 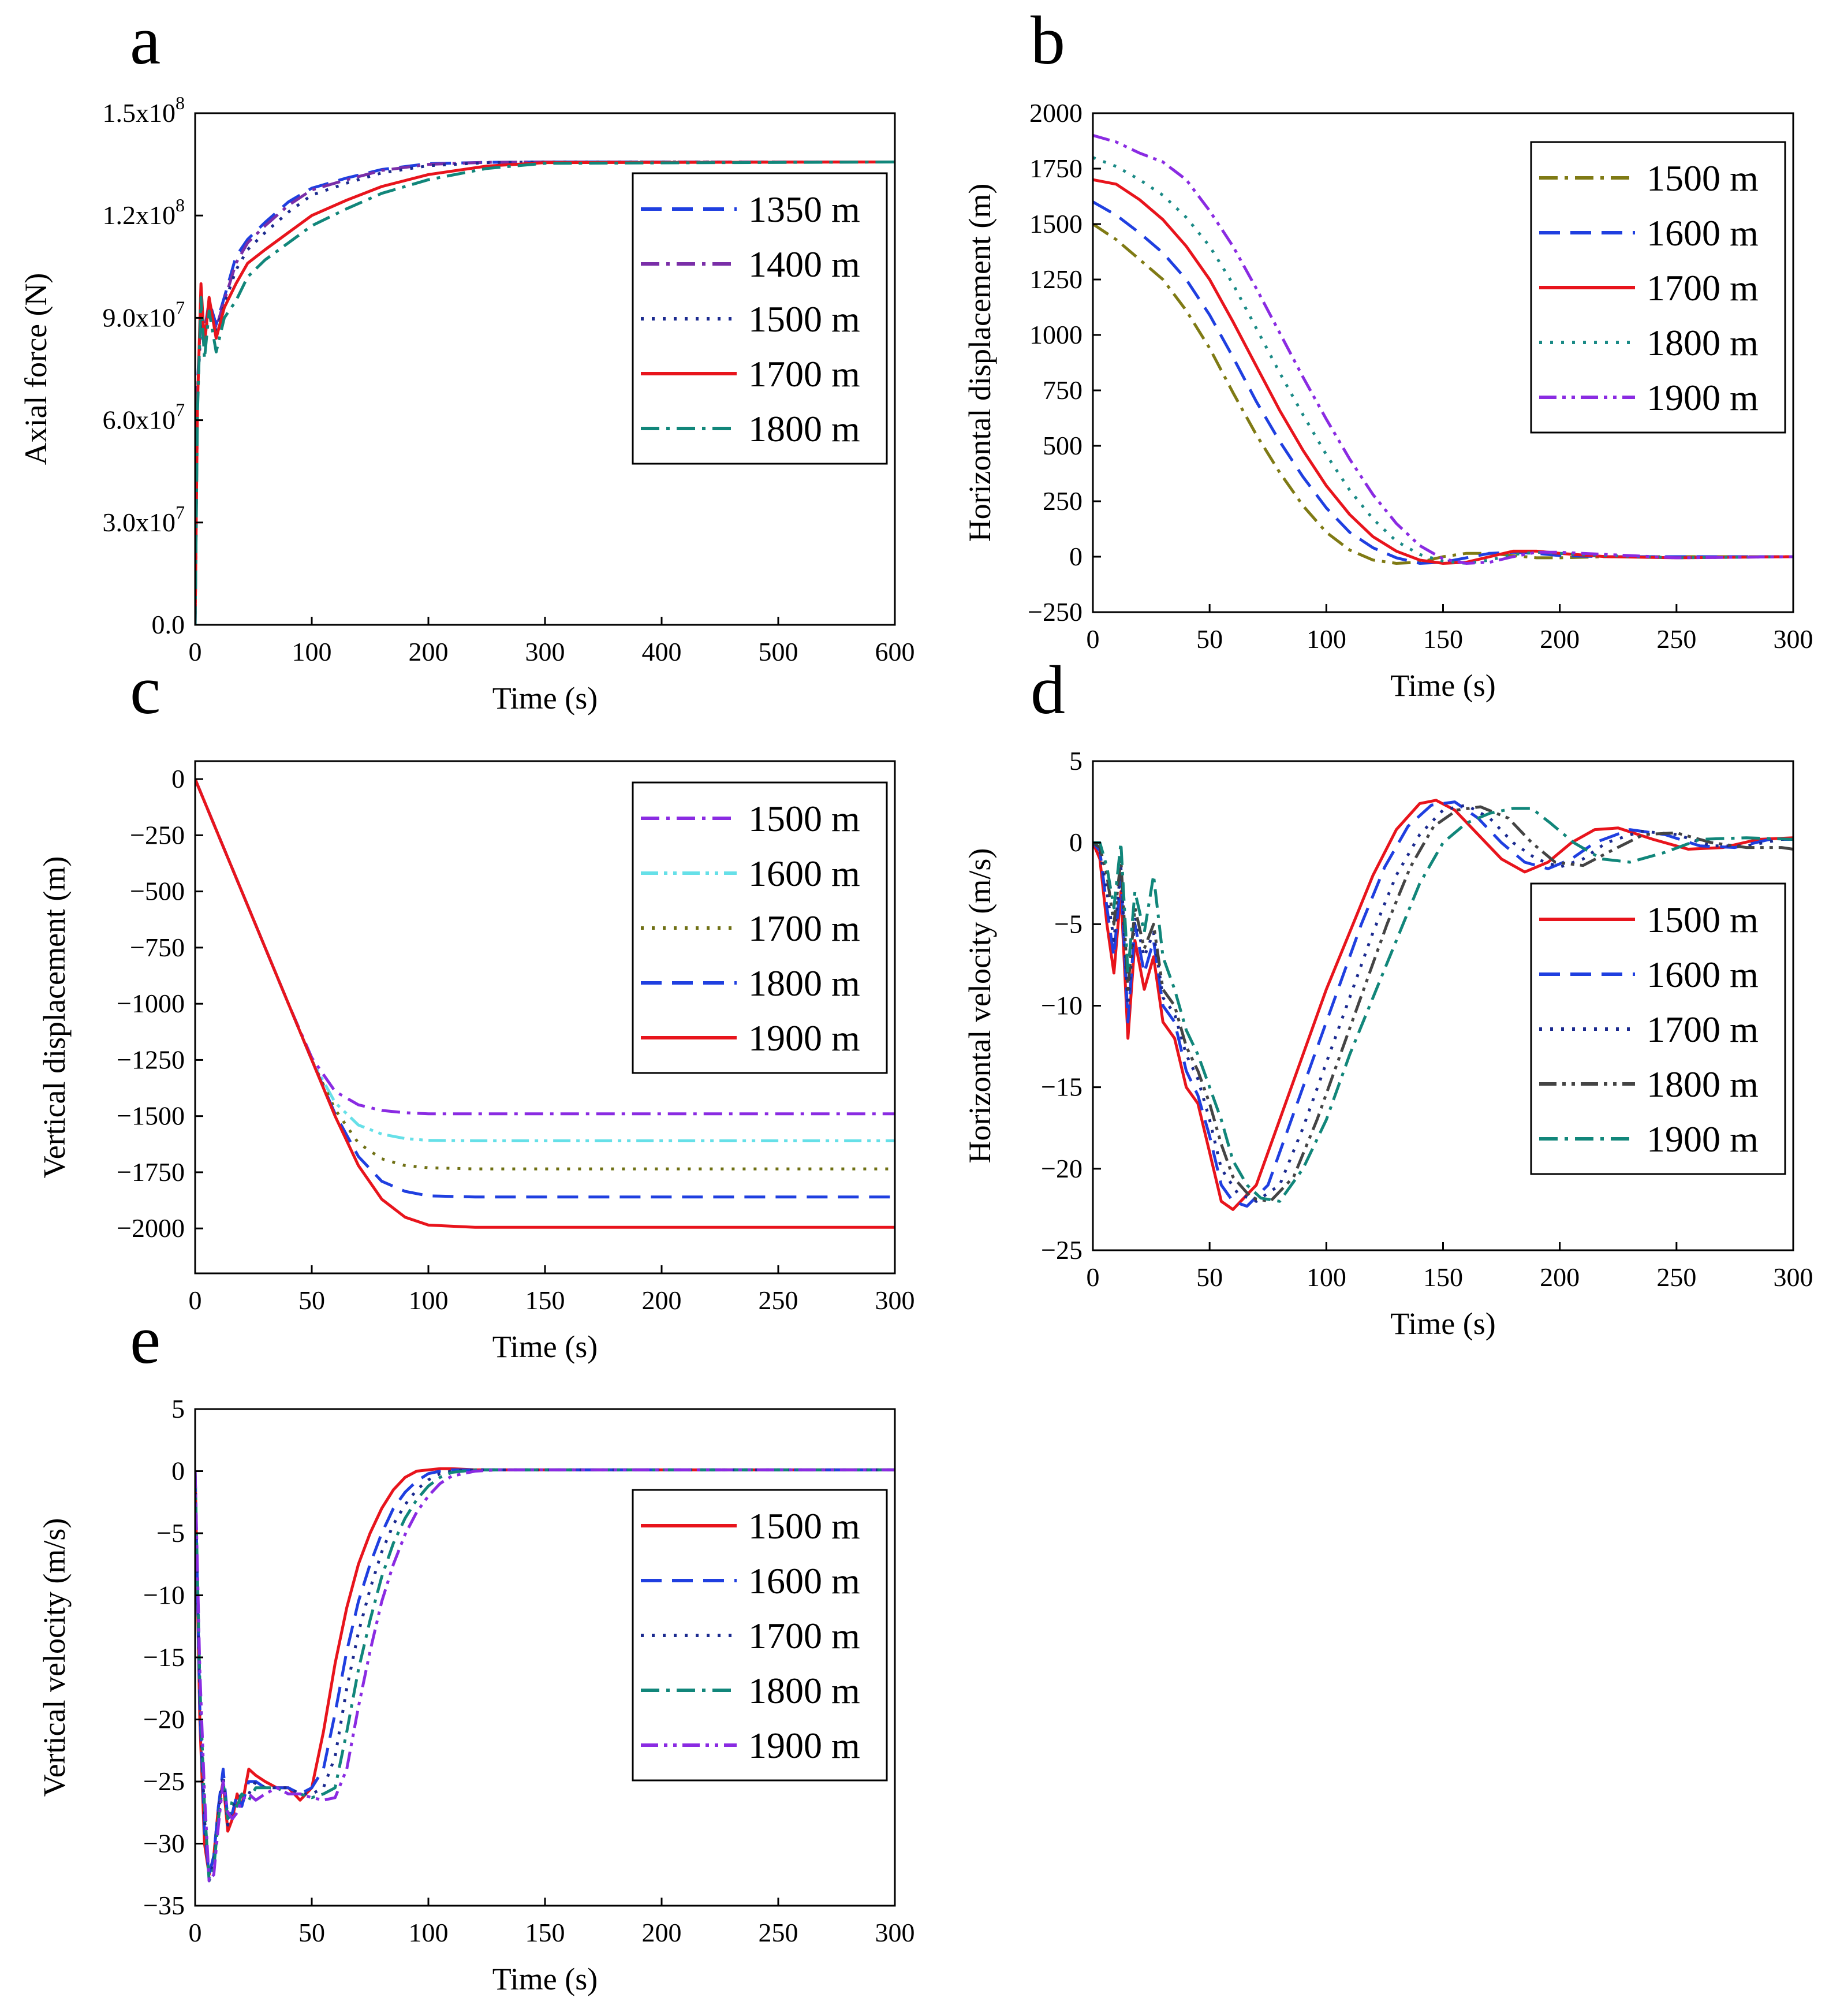 I want to click on x-tick-label: 400, so click(x=662, y=651).